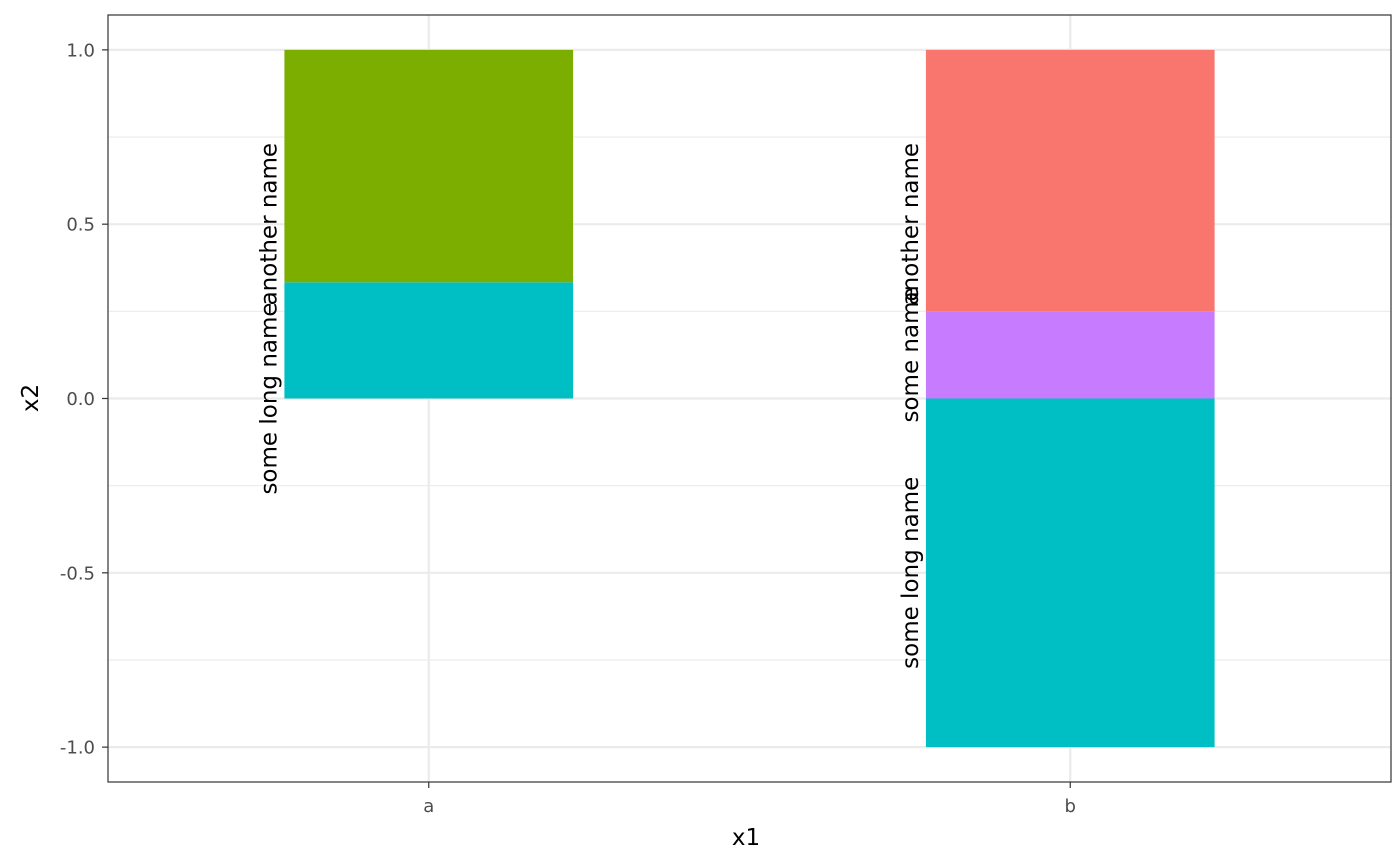  I want to click on y-axis-title: x2, so click(31, 398).